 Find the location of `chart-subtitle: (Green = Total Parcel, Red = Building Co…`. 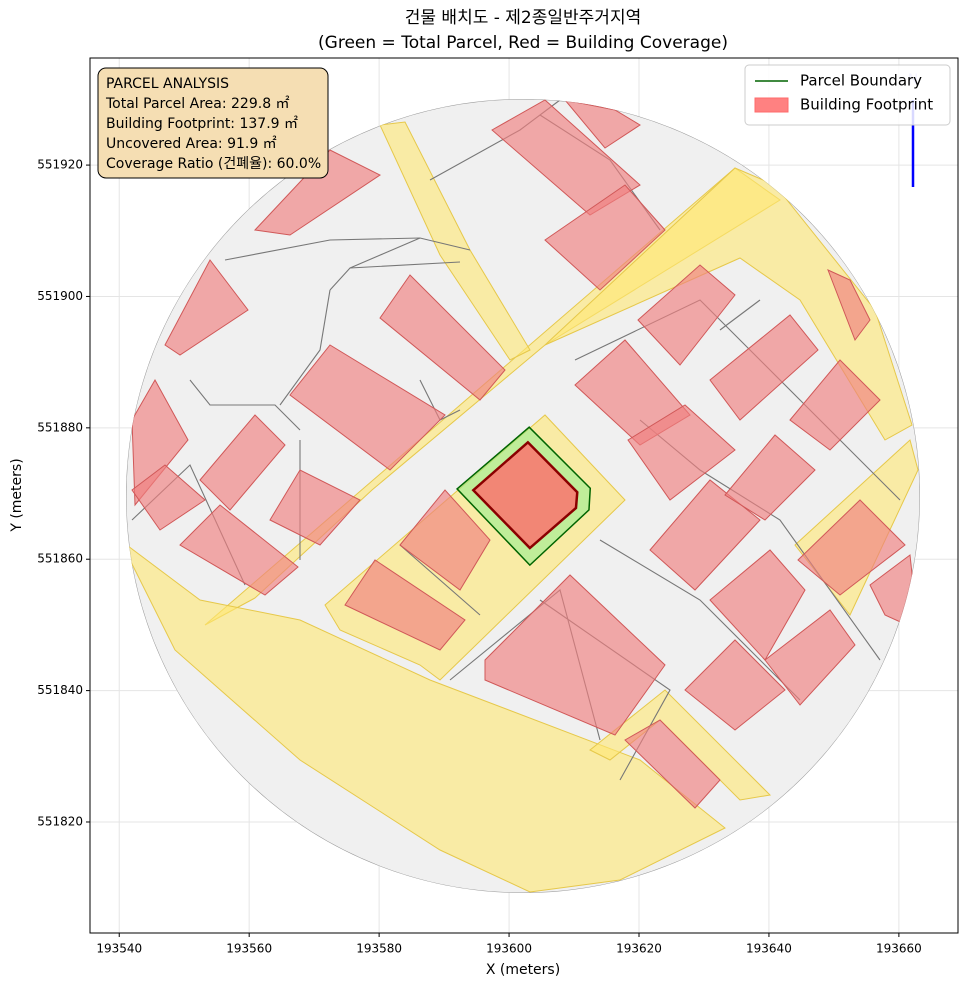

chart-subtitle: (Green = Total Parcel, Red = Building Co… is located at coordinates (523, 43).